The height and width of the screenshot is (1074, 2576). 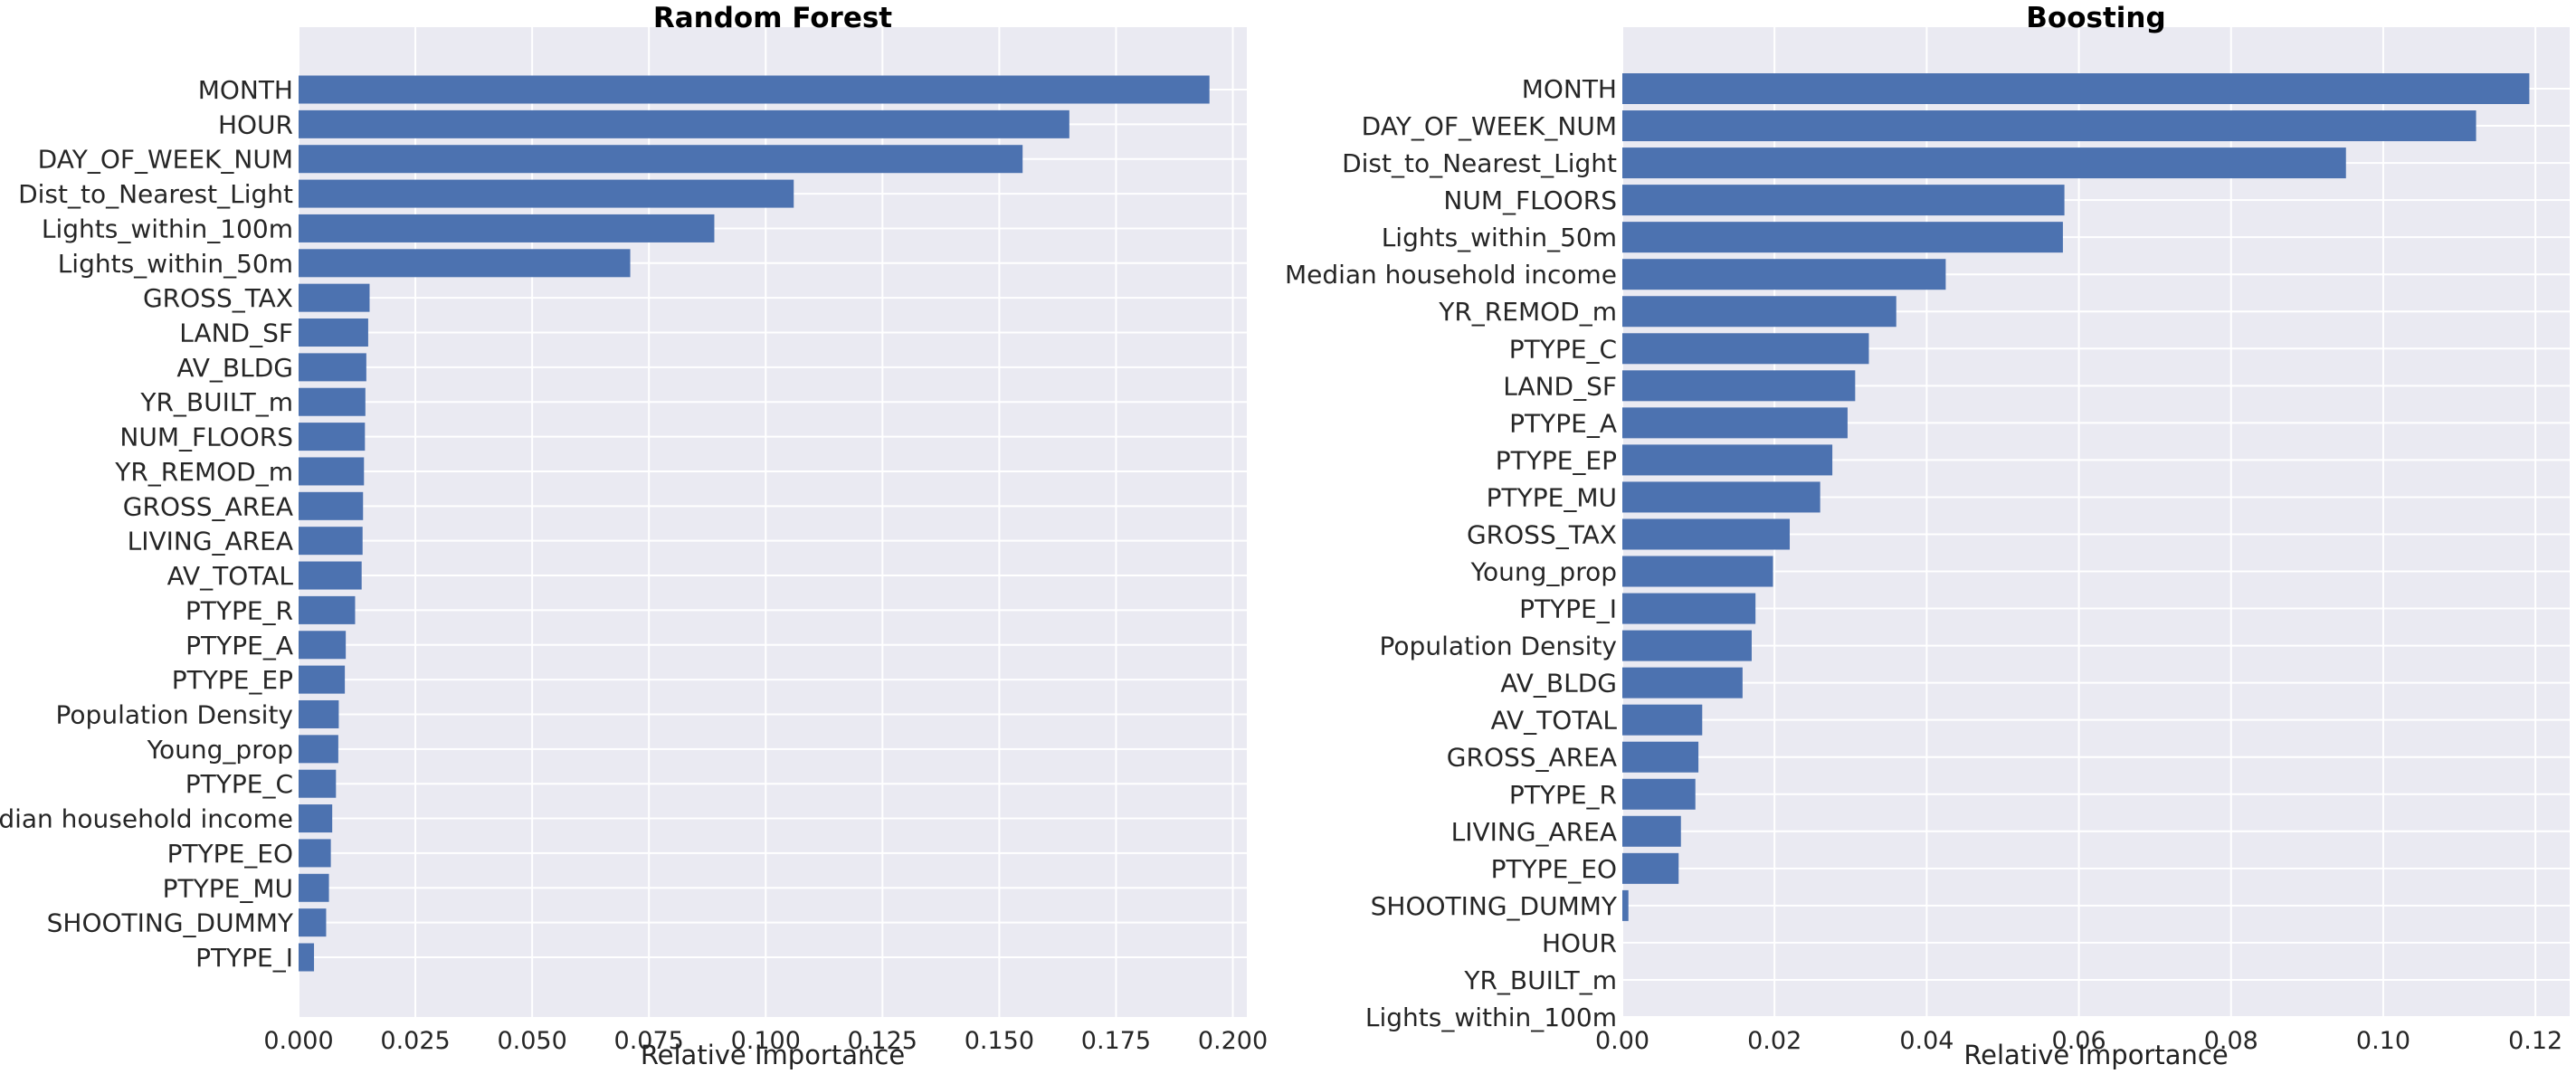 I want to click on y-tick-label: LAND_SF, so click(x=236, y=333).